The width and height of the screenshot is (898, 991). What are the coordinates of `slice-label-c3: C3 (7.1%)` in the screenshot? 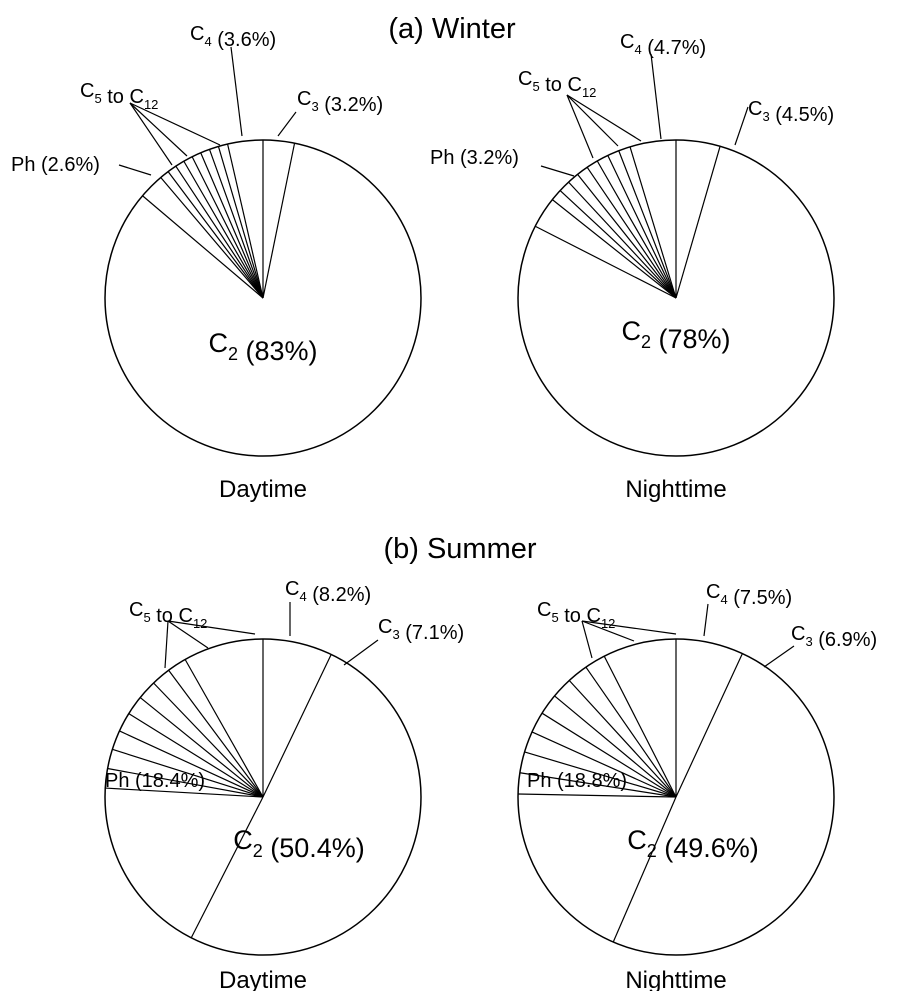 It's located at (421, 630).